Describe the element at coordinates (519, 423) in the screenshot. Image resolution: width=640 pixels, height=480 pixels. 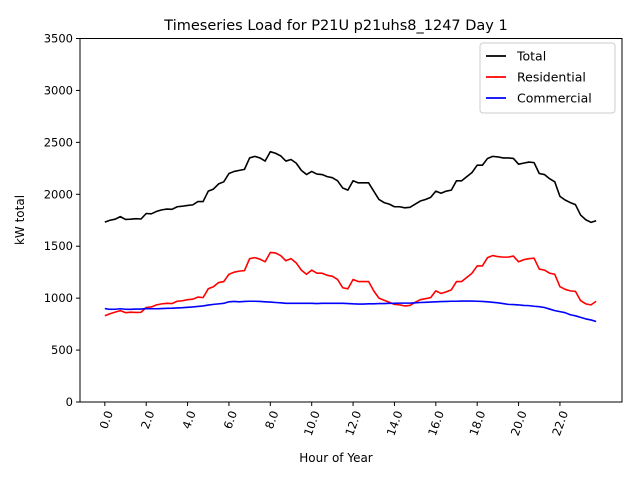
I see `x-tick-label: 20.0` at that location.